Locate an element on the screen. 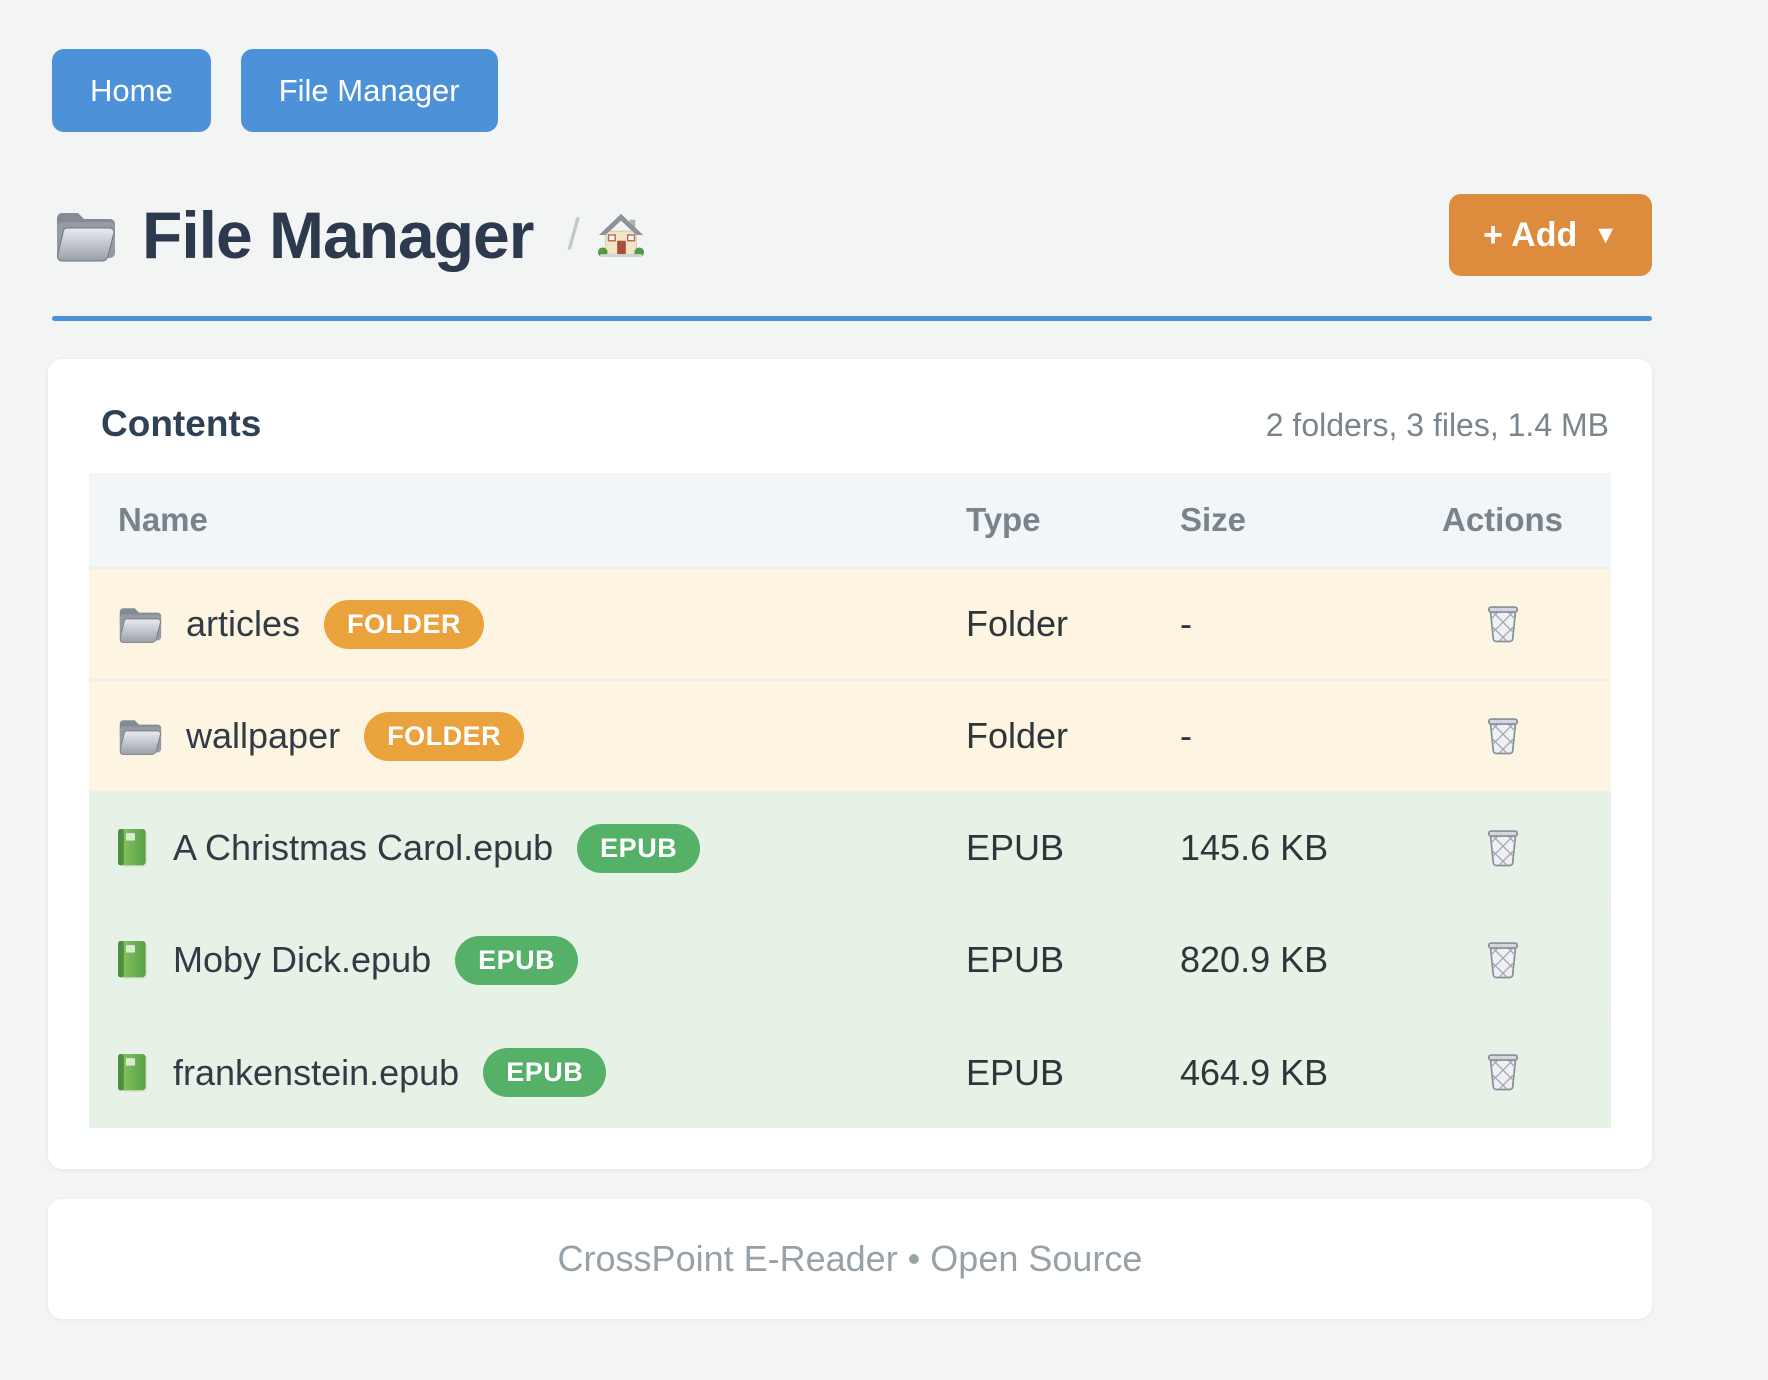 Image resolution: width=1768 pixels, height=1380 pixels. column-header-type: Type is located at coordinates (1073, 520).